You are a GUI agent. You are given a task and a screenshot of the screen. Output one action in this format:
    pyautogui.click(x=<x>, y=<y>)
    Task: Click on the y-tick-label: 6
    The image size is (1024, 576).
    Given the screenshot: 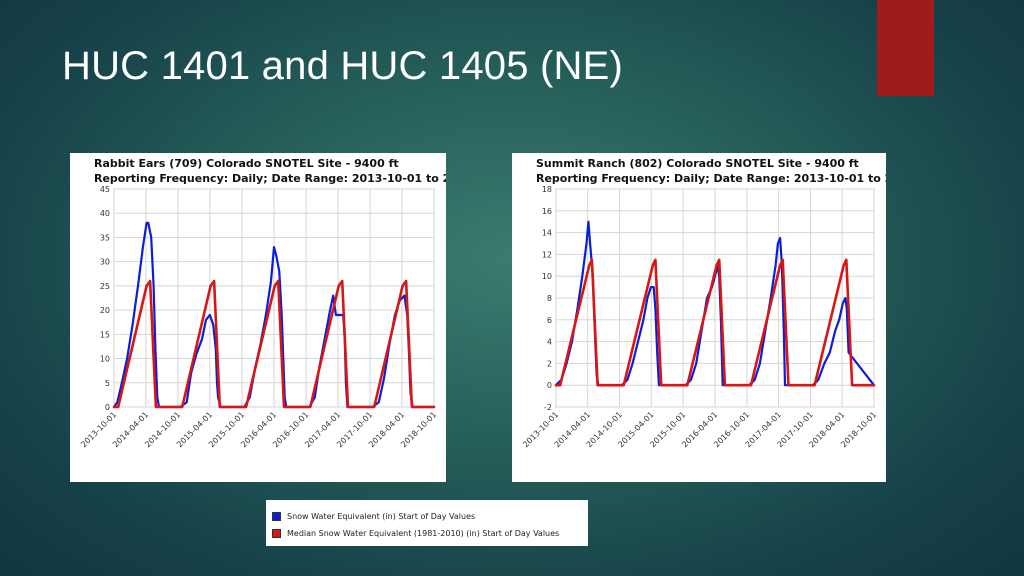 What is the action you would take?
    pyautogui.click(x=549, y=320)
    